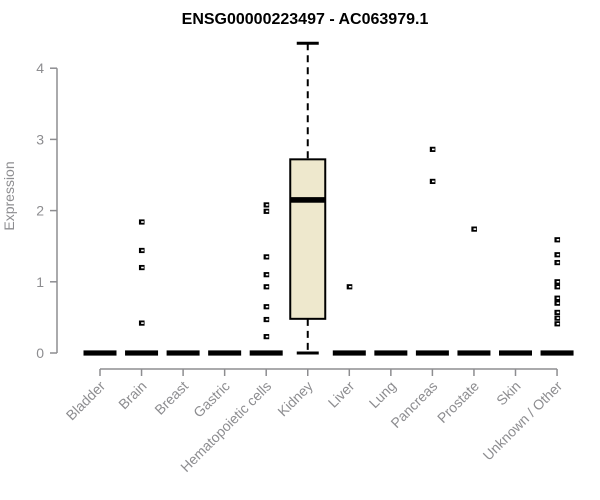  I want to click on chart-title: ENSG00000223497 - AC063979.1, so click(305, 19).